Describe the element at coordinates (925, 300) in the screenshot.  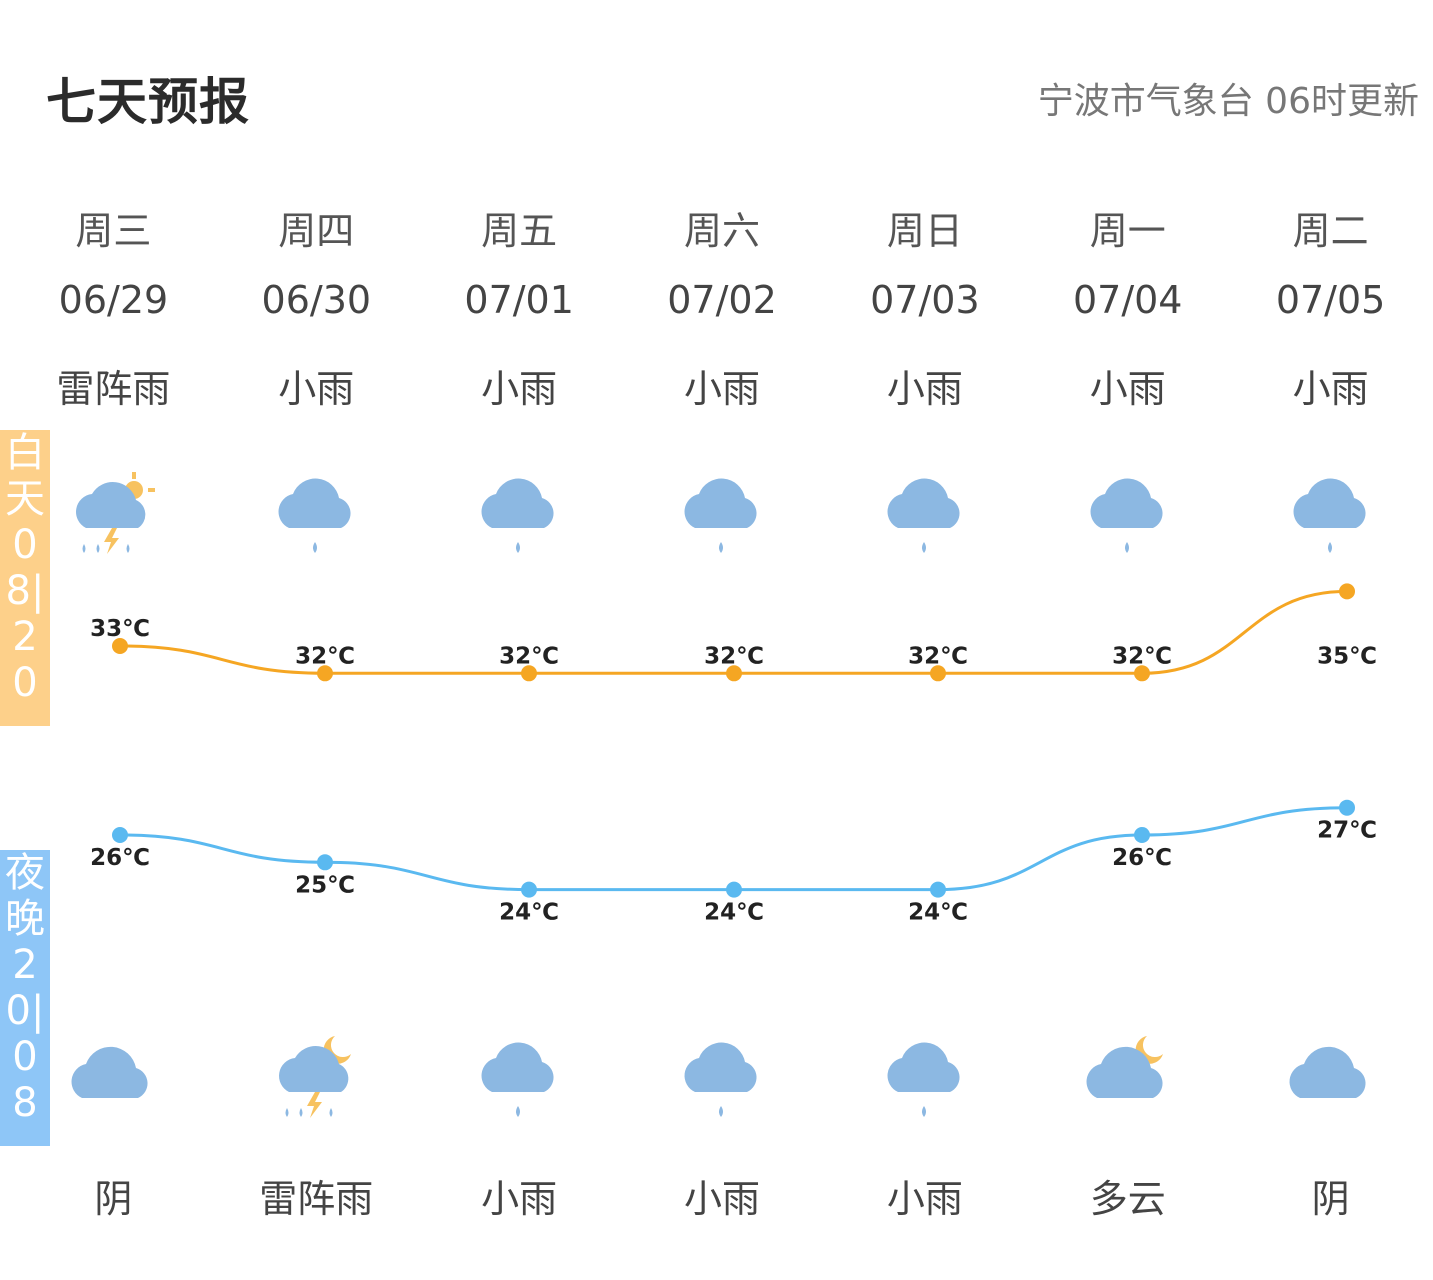
I see `date-label: 07/03` at that location.